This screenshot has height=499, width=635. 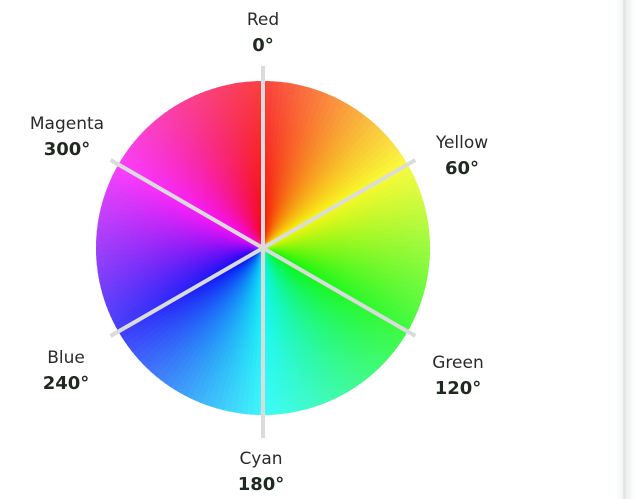 What do you see at coordinates (66, 383) in the screenshot?
I see `hue-degrees-blue: 240°` at bounding box center [66, 383].